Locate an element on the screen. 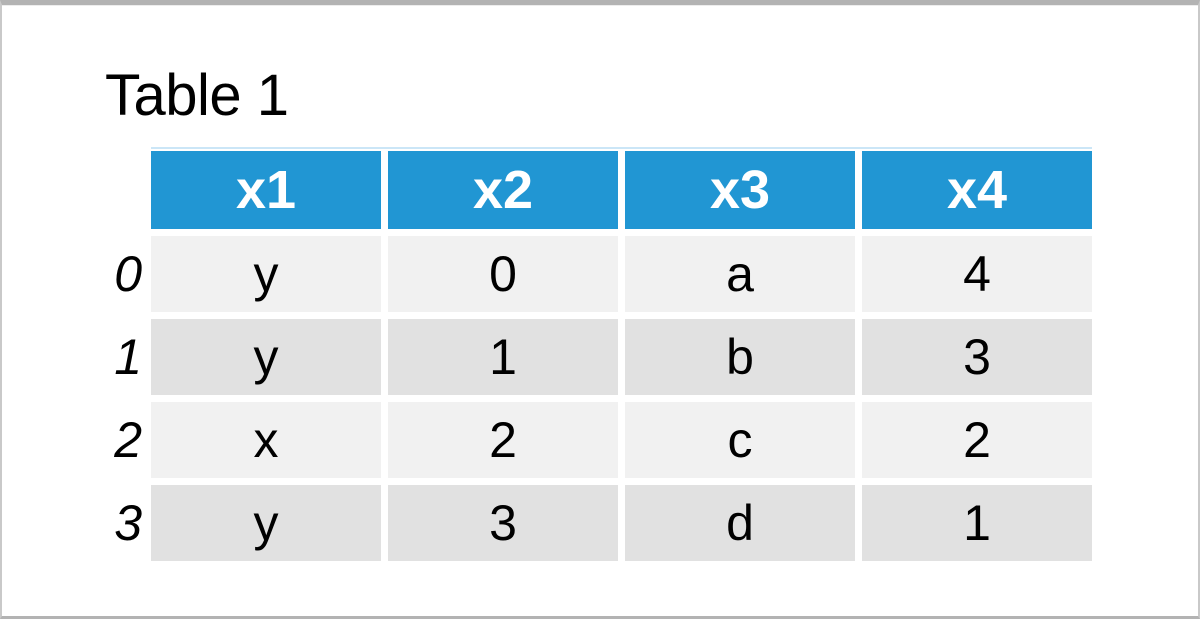 The width and height of the screenshot is (1200, 619). row-index-2: 2 is located at coordinates (128, 440).